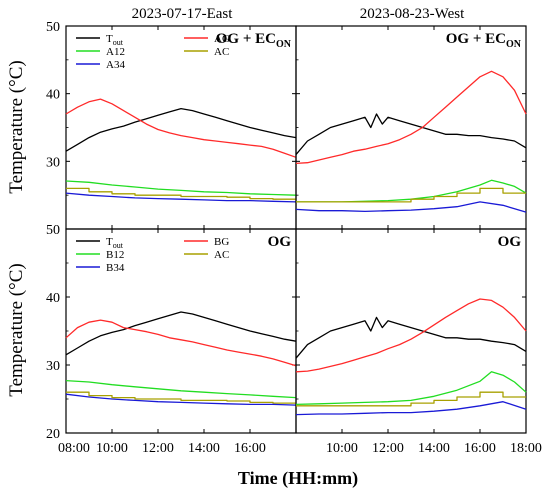 The image size is (550, 494). I want to click on x-tick-label: 18:00, so click(526, 448).